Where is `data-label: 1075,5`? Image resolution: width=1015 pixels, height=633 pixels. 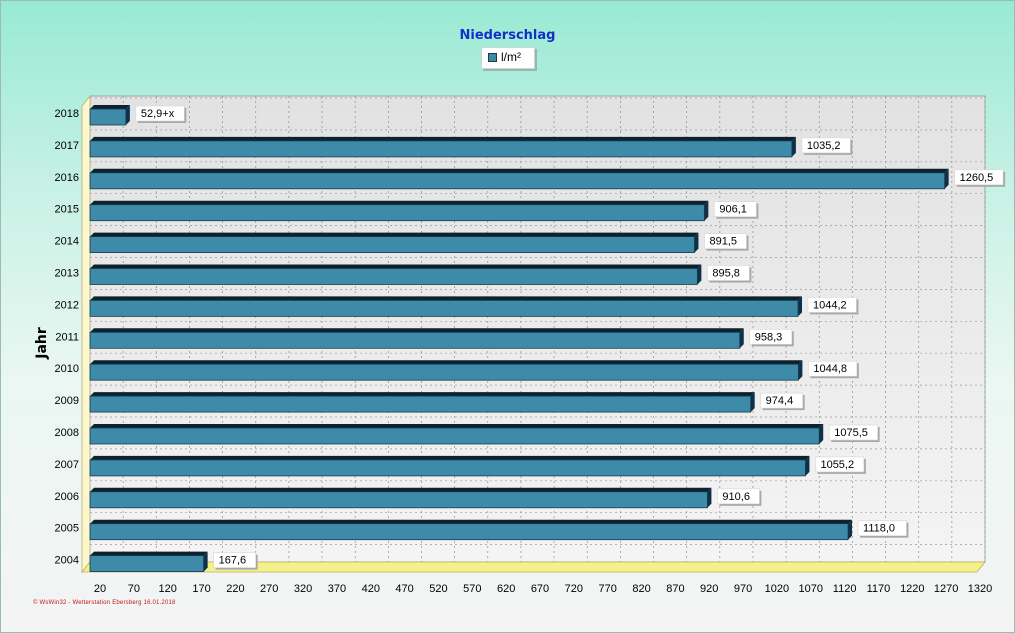
data-label: 1075,5 is located at coordinates (851, 433).